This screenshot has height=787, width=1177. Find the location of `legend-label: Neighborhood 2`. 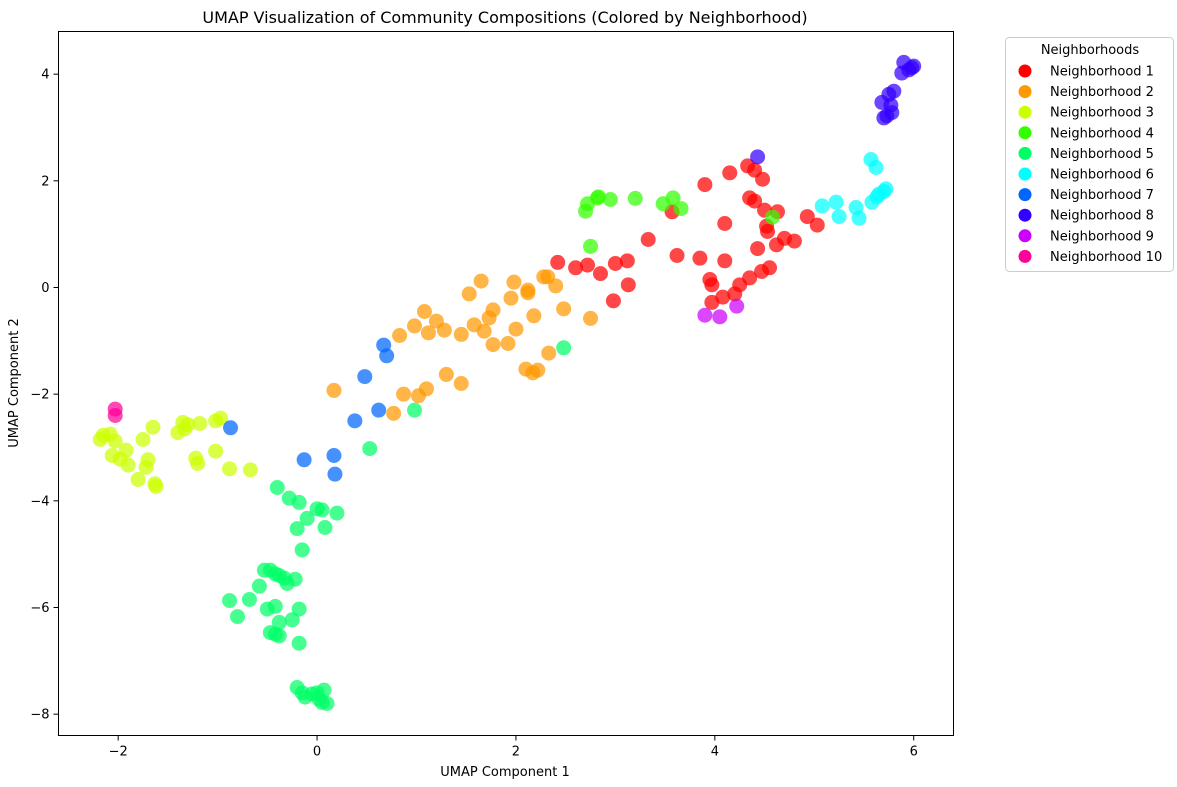

legend-label: Neighborhood 2 is located at coordinates (1102, 92).